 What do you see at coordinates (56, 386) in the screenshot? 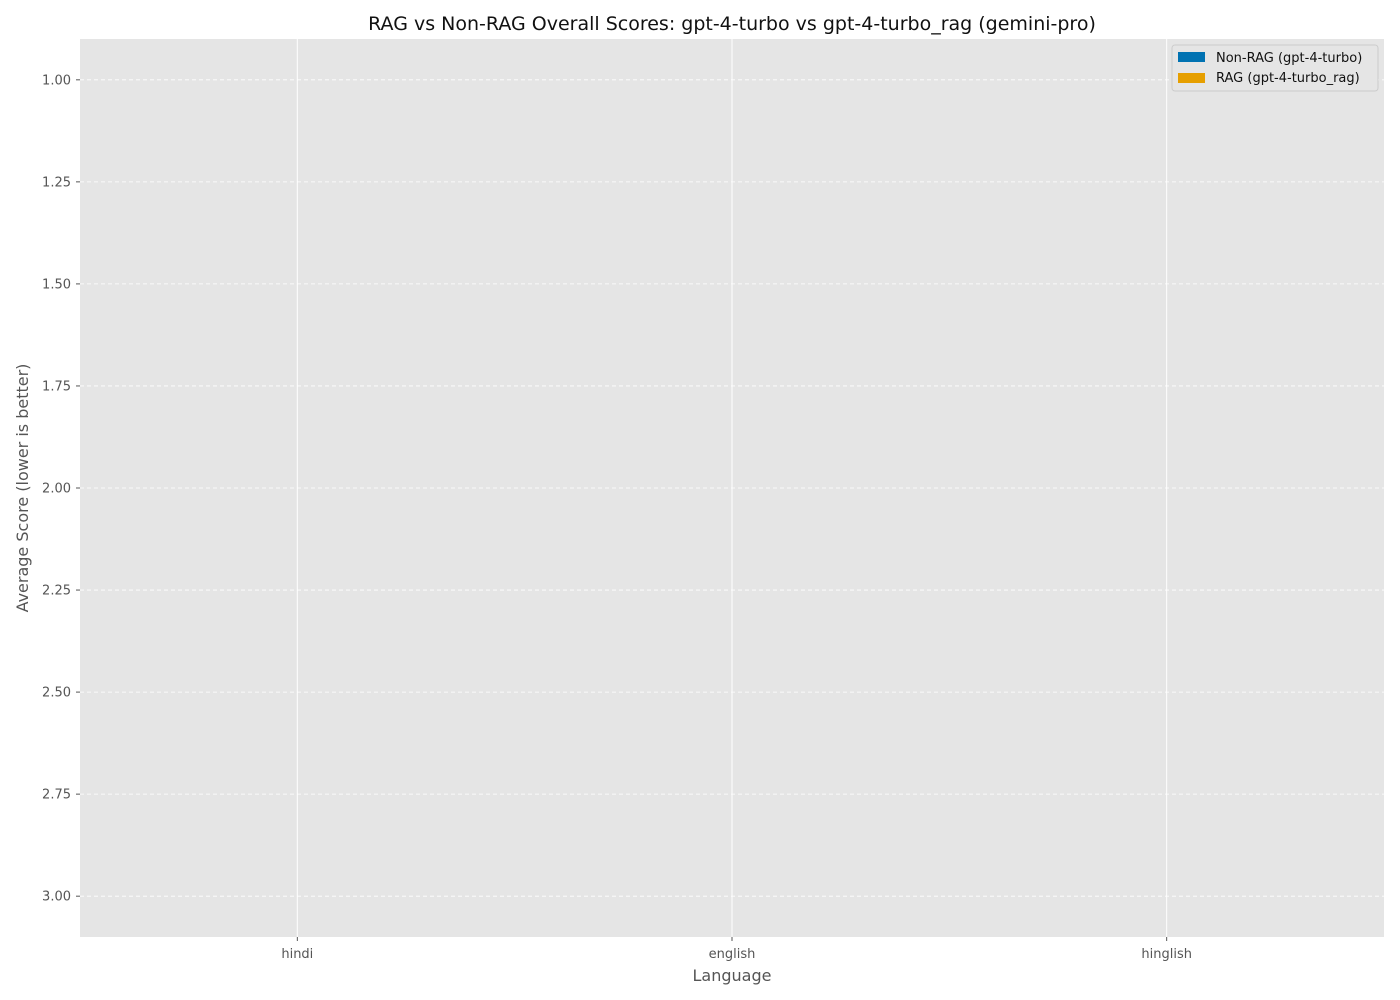
I see `y-tick-label: 1.75` at bounding box center [56, 386].